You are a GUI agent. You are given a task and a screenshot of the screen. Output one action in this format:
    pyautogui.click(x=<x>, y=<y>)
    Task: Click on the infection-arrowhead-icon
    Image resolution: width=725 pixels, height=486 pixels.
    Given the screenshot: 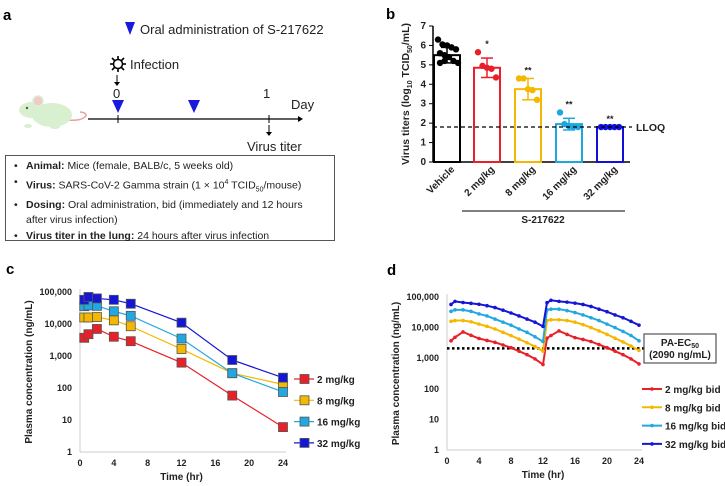 What is the action you would take?
    pyautogui.click(x=117, y=84)
    